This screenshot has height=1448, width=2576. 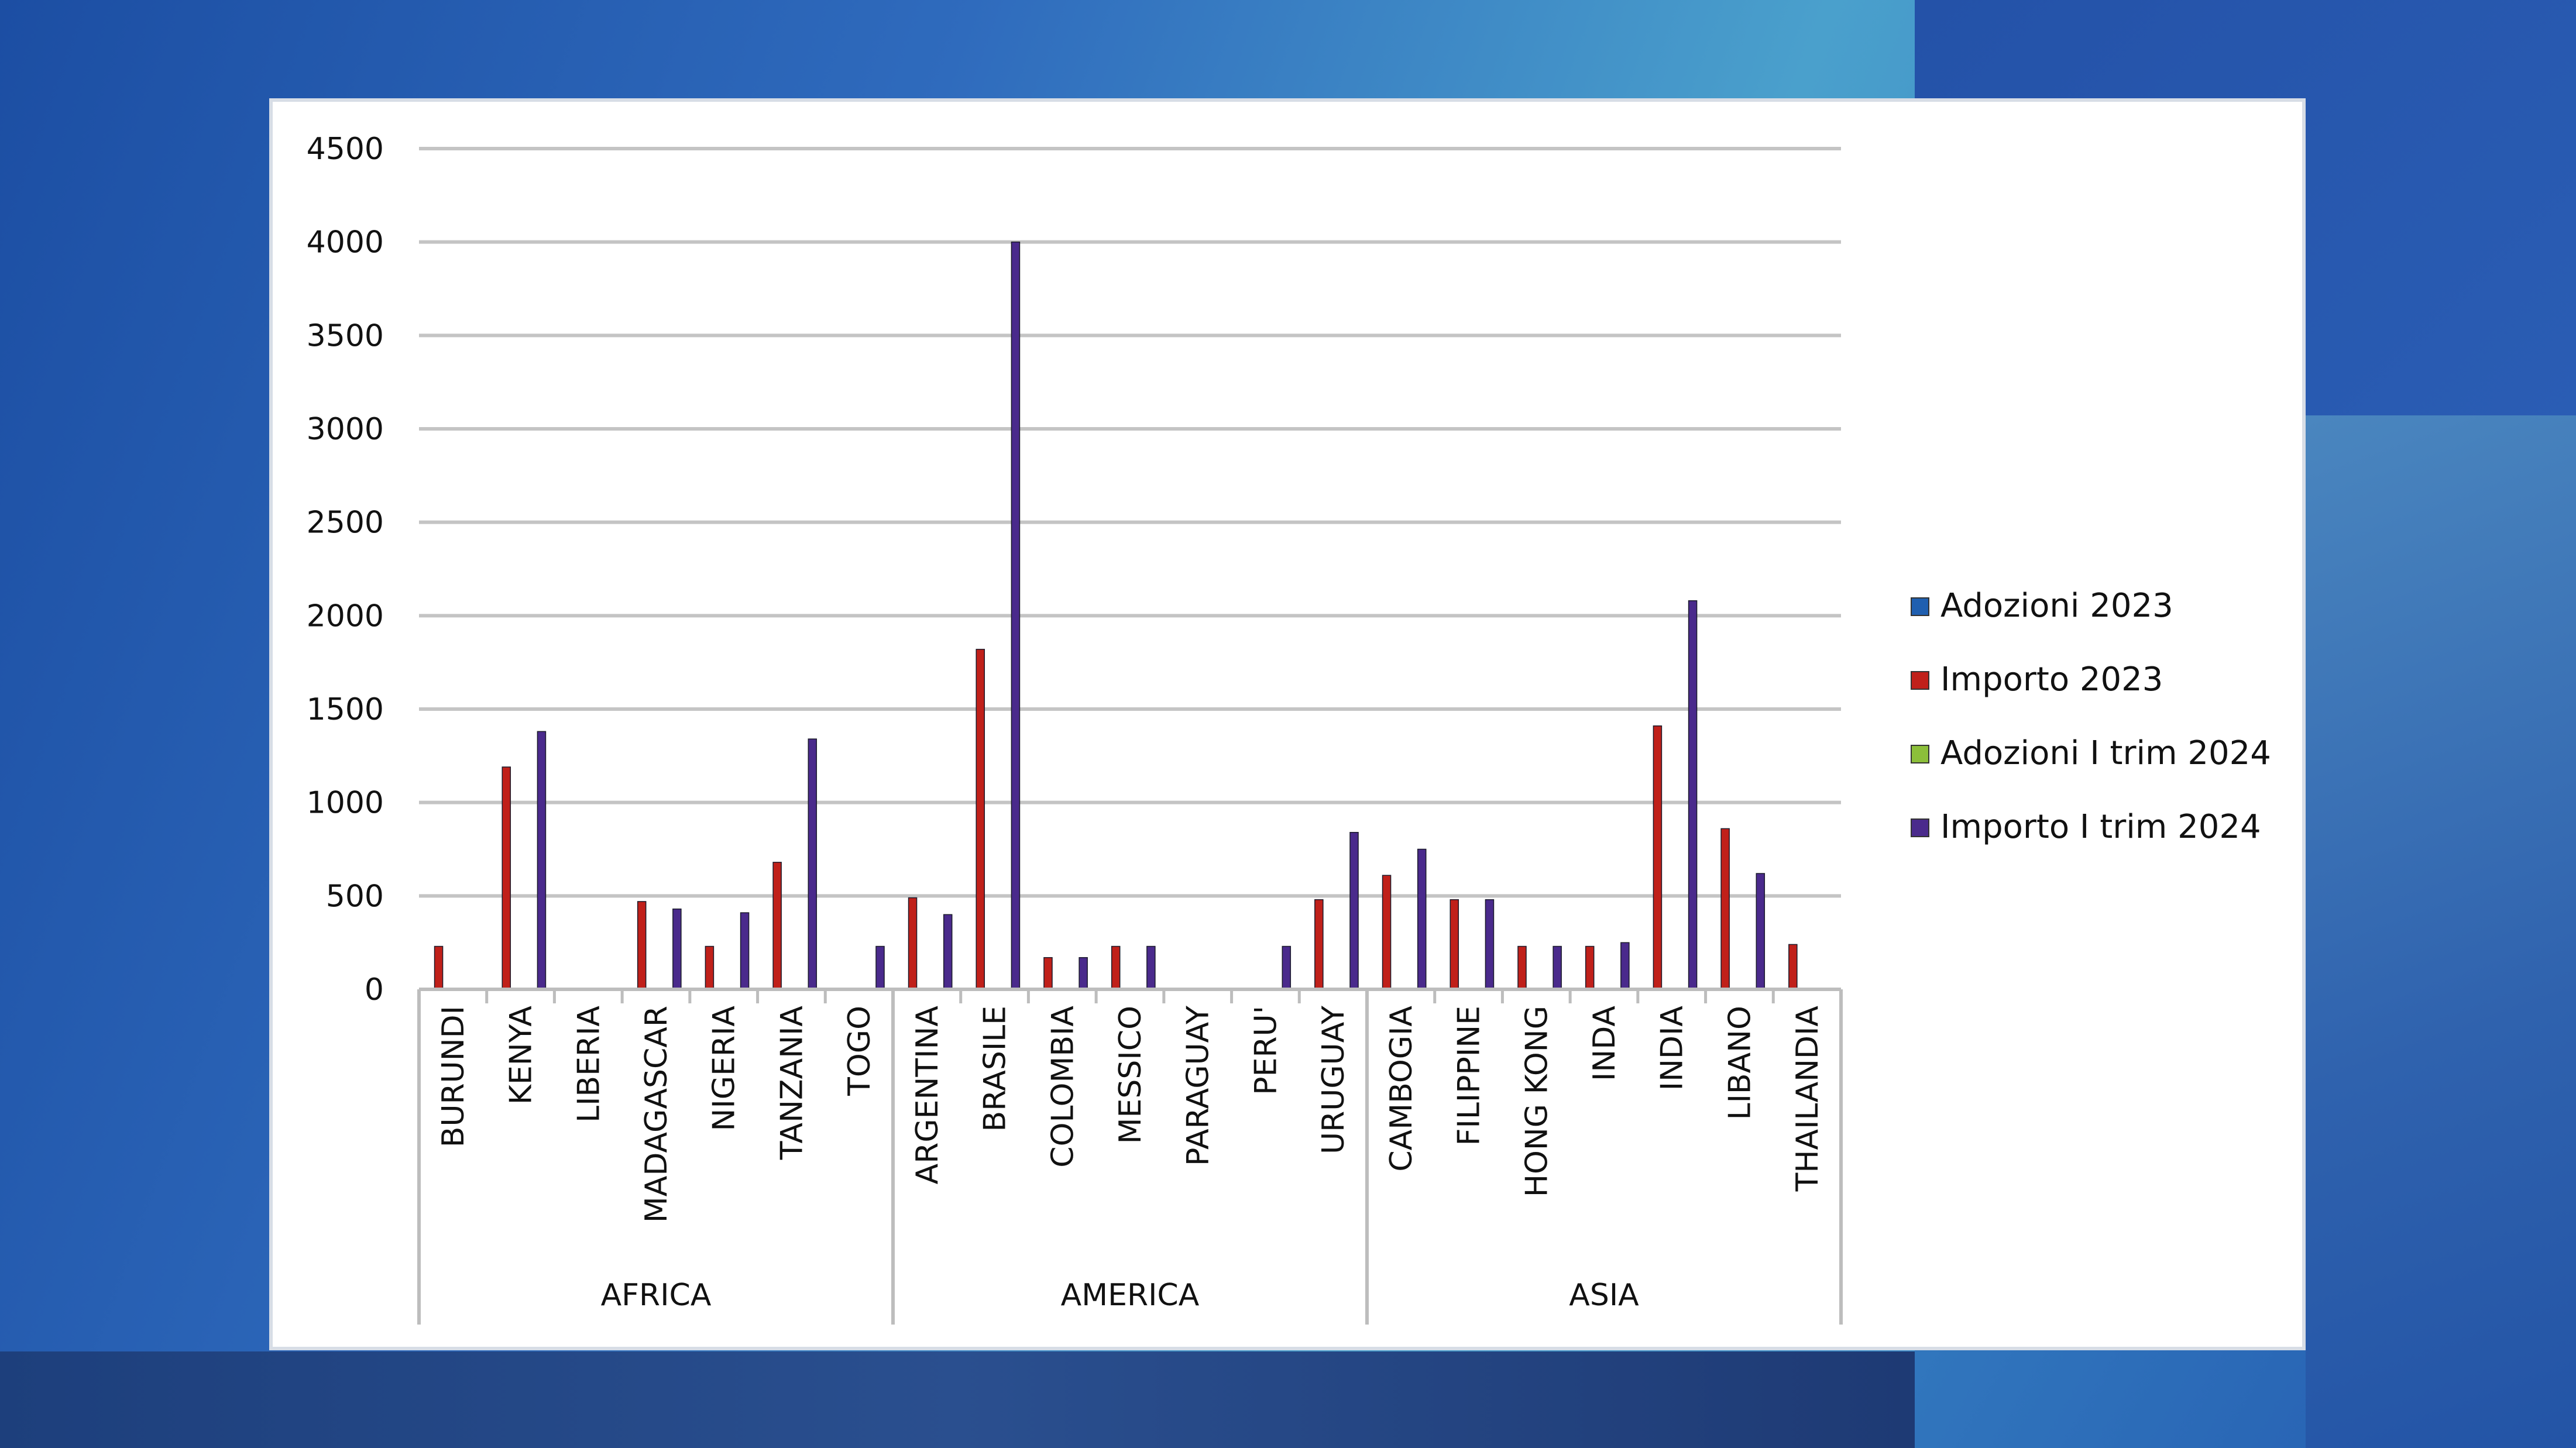 What do you see at coordinates (375, 989) in the screenshot?
I see `y-tick-label: 0` at bounding box center [375, 989].